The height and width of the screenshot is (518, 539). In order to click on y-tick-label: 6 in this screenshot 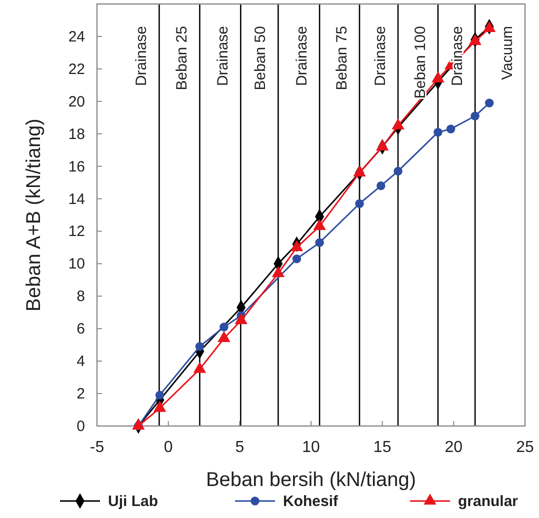, I will do `click(80, 329)`.